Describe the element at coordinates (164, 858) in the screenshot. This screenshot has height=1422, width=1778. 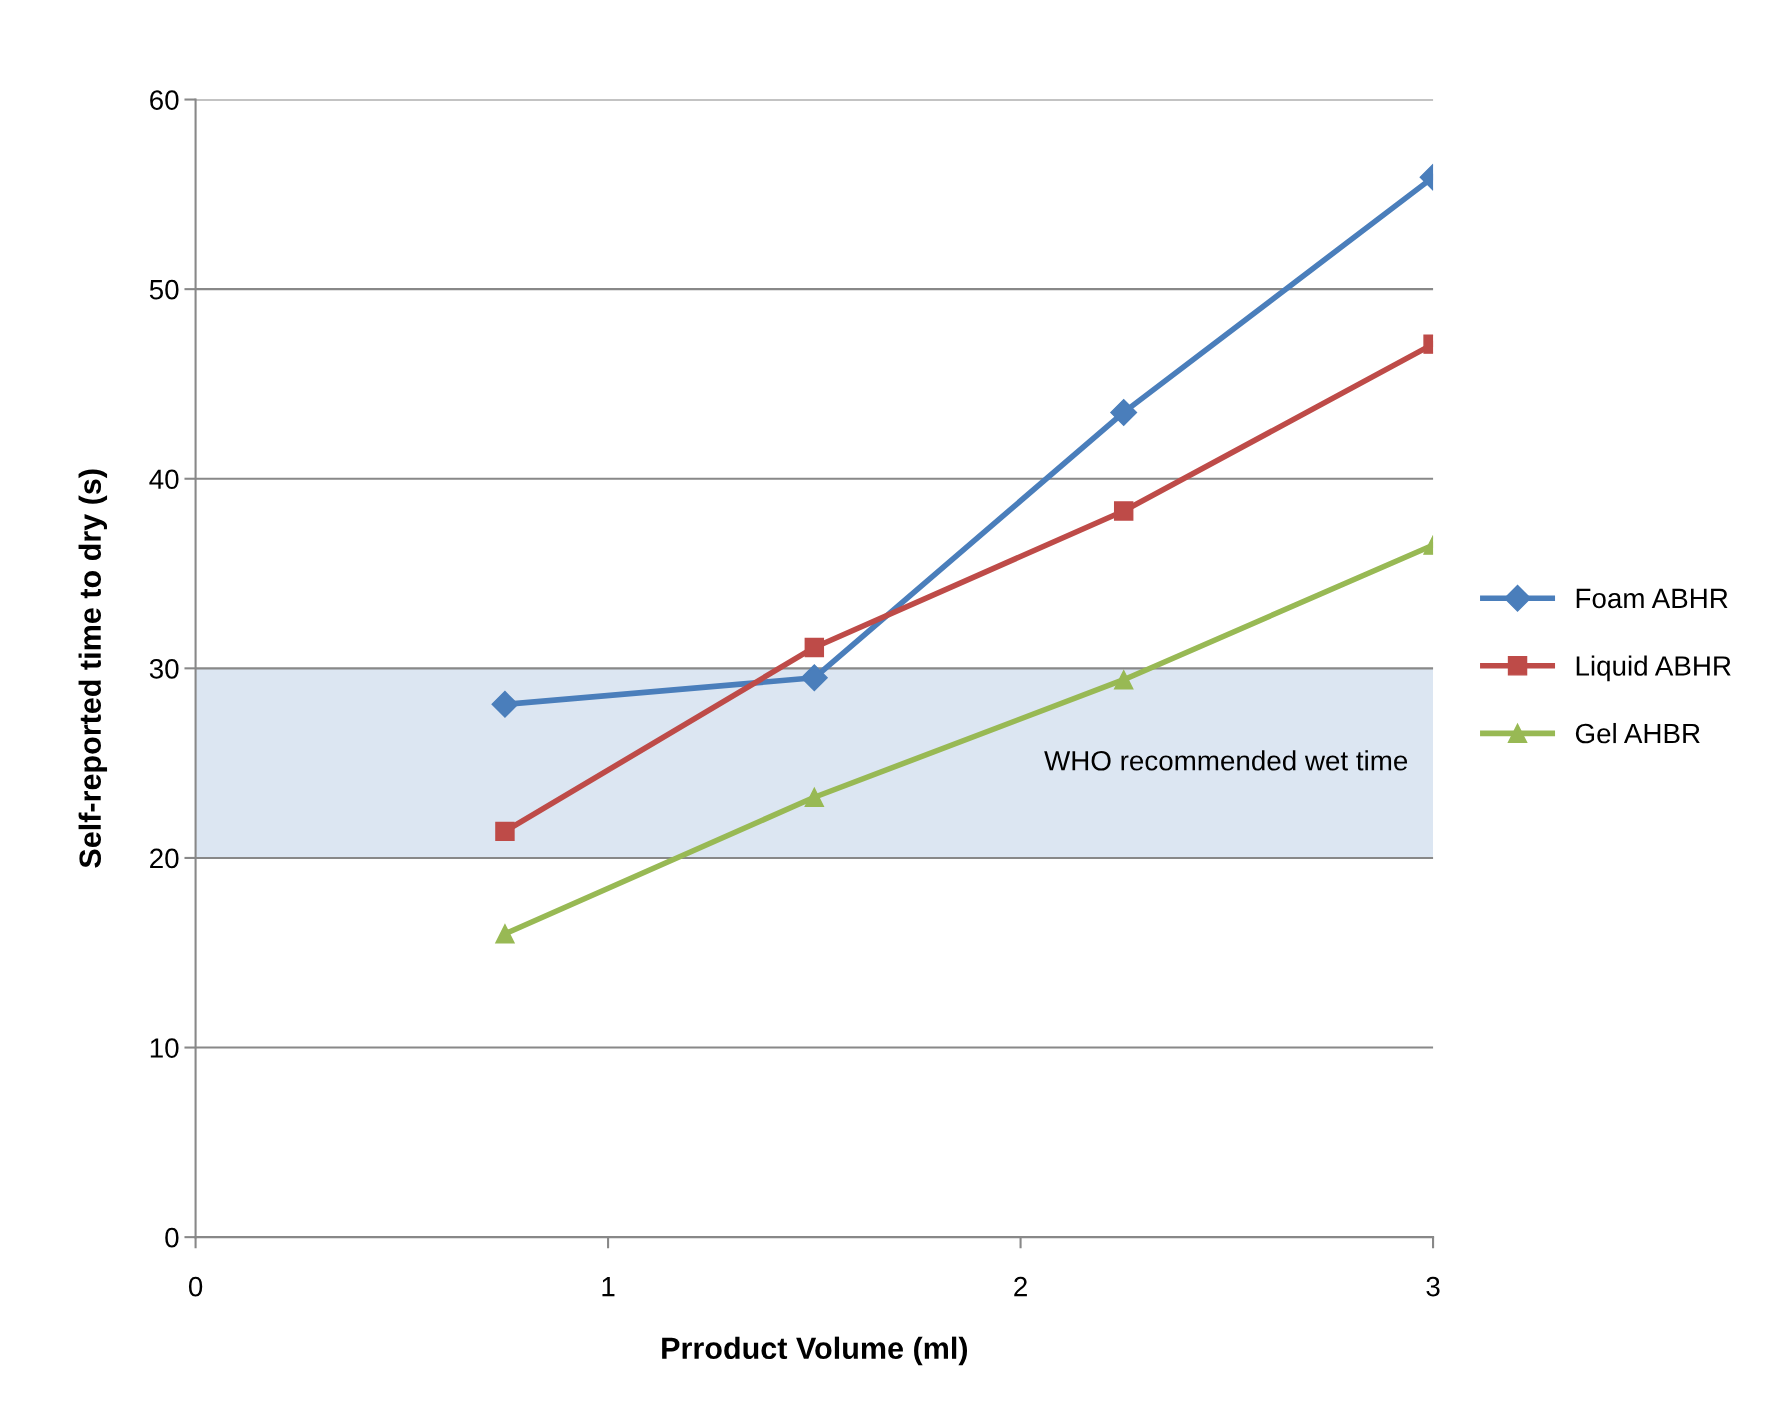
I see `y-tick-label: 20` at that location.